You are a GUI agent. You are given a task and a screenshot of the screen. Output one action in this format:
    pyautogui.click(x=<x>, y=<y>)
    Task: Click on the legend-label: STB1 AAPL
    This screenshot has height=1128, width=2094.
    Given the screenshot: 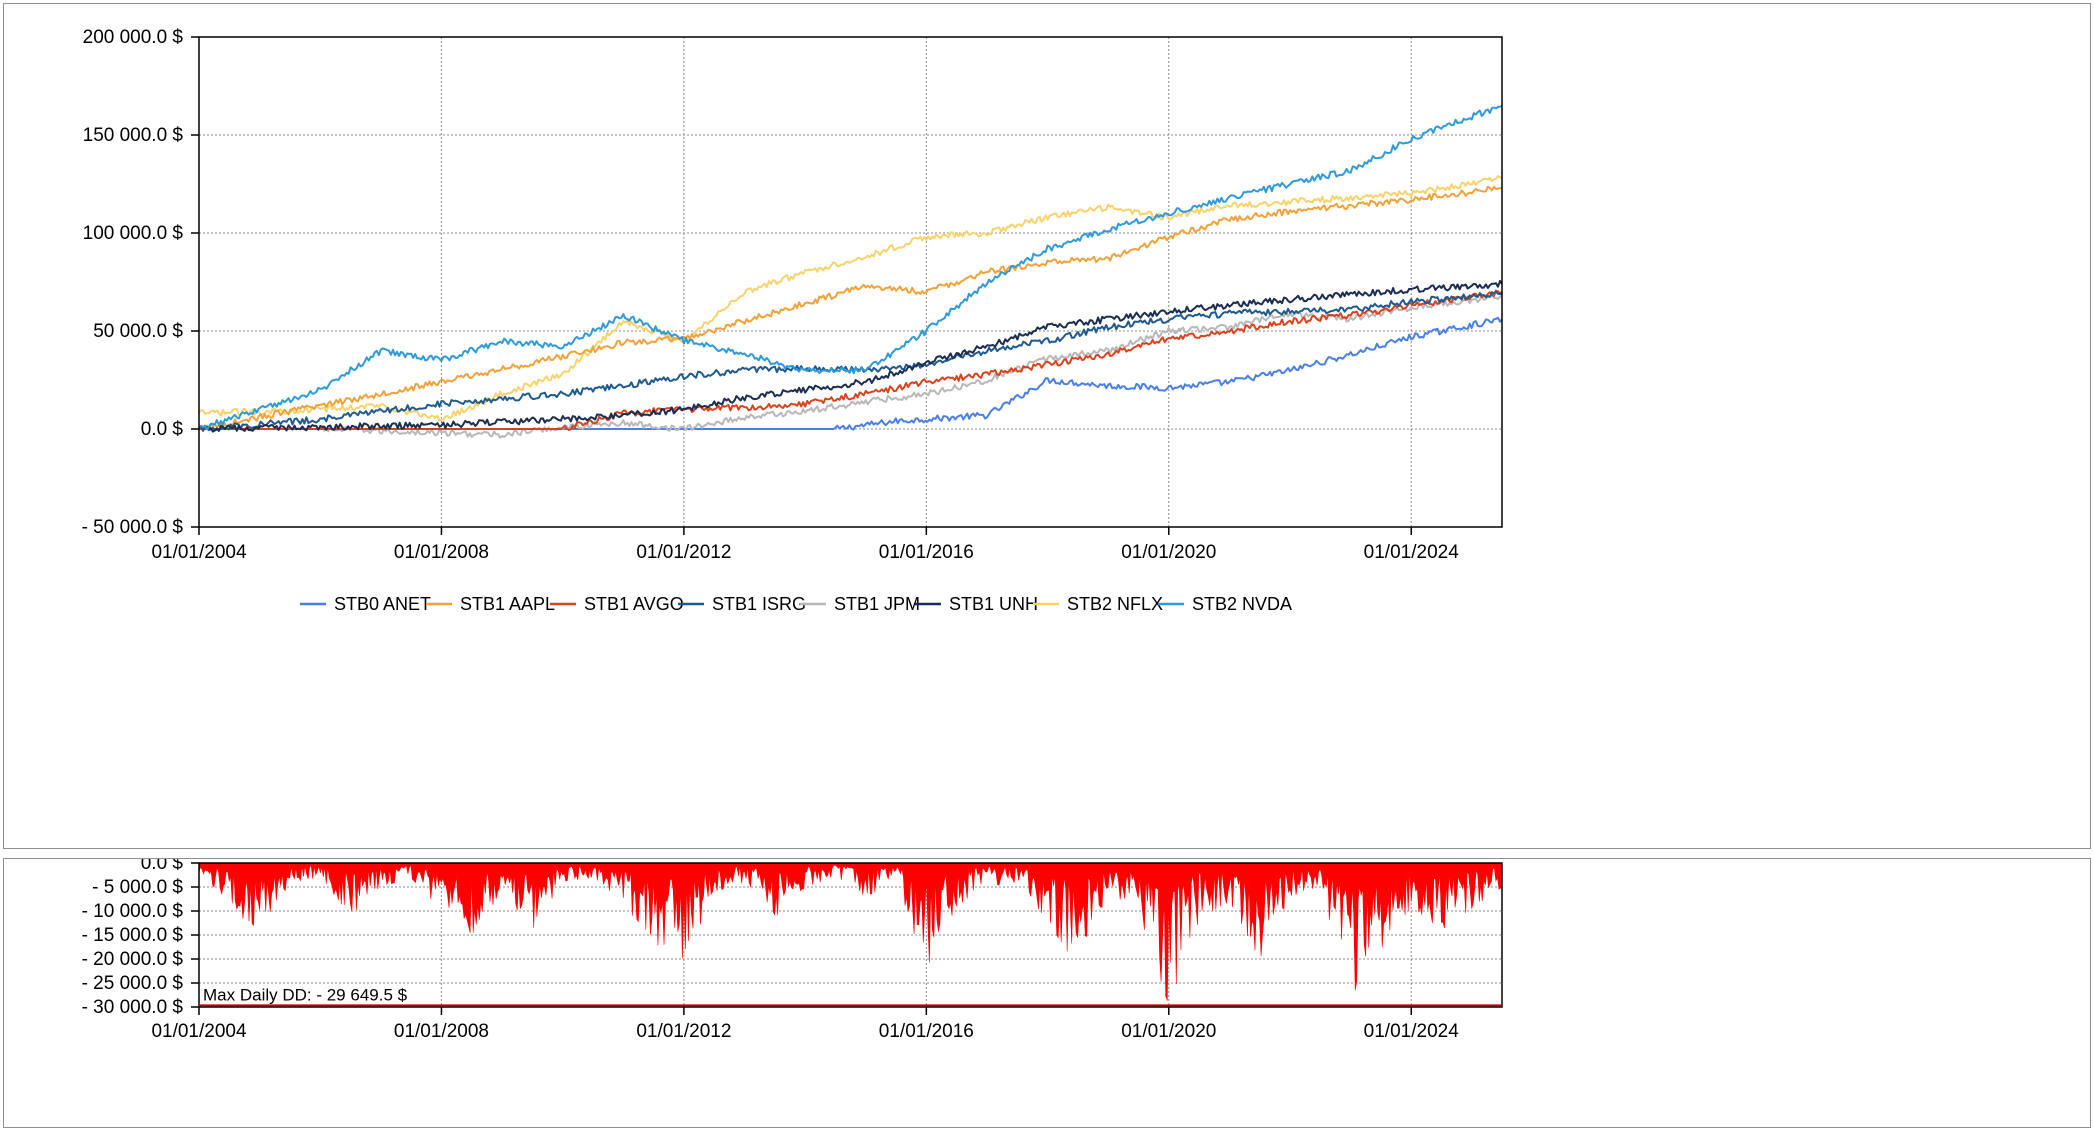 What is the action you would take?
    pyautogui.click(x=507, y=604)
    